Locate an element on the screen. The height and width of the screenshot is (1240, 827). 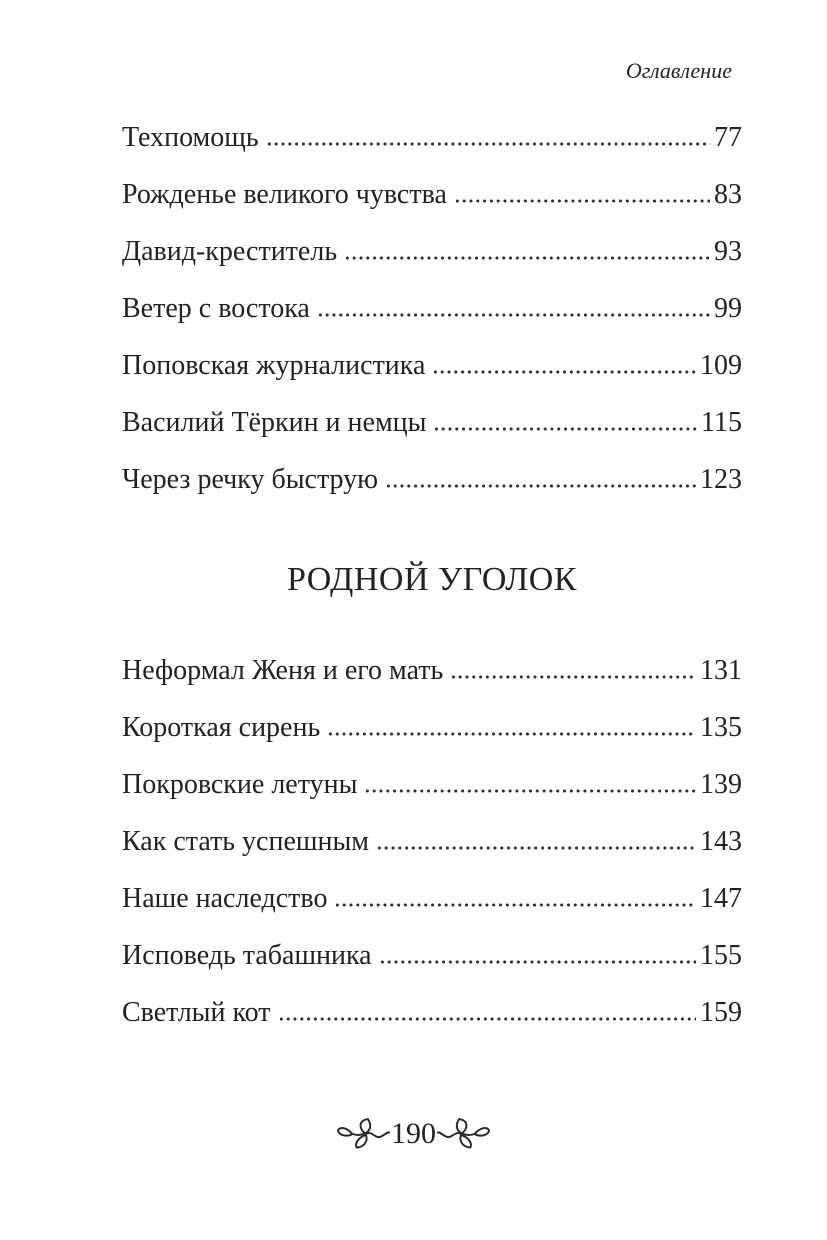
toc-entry-title: Исповедь табашника is located at coordinates (247, 955).